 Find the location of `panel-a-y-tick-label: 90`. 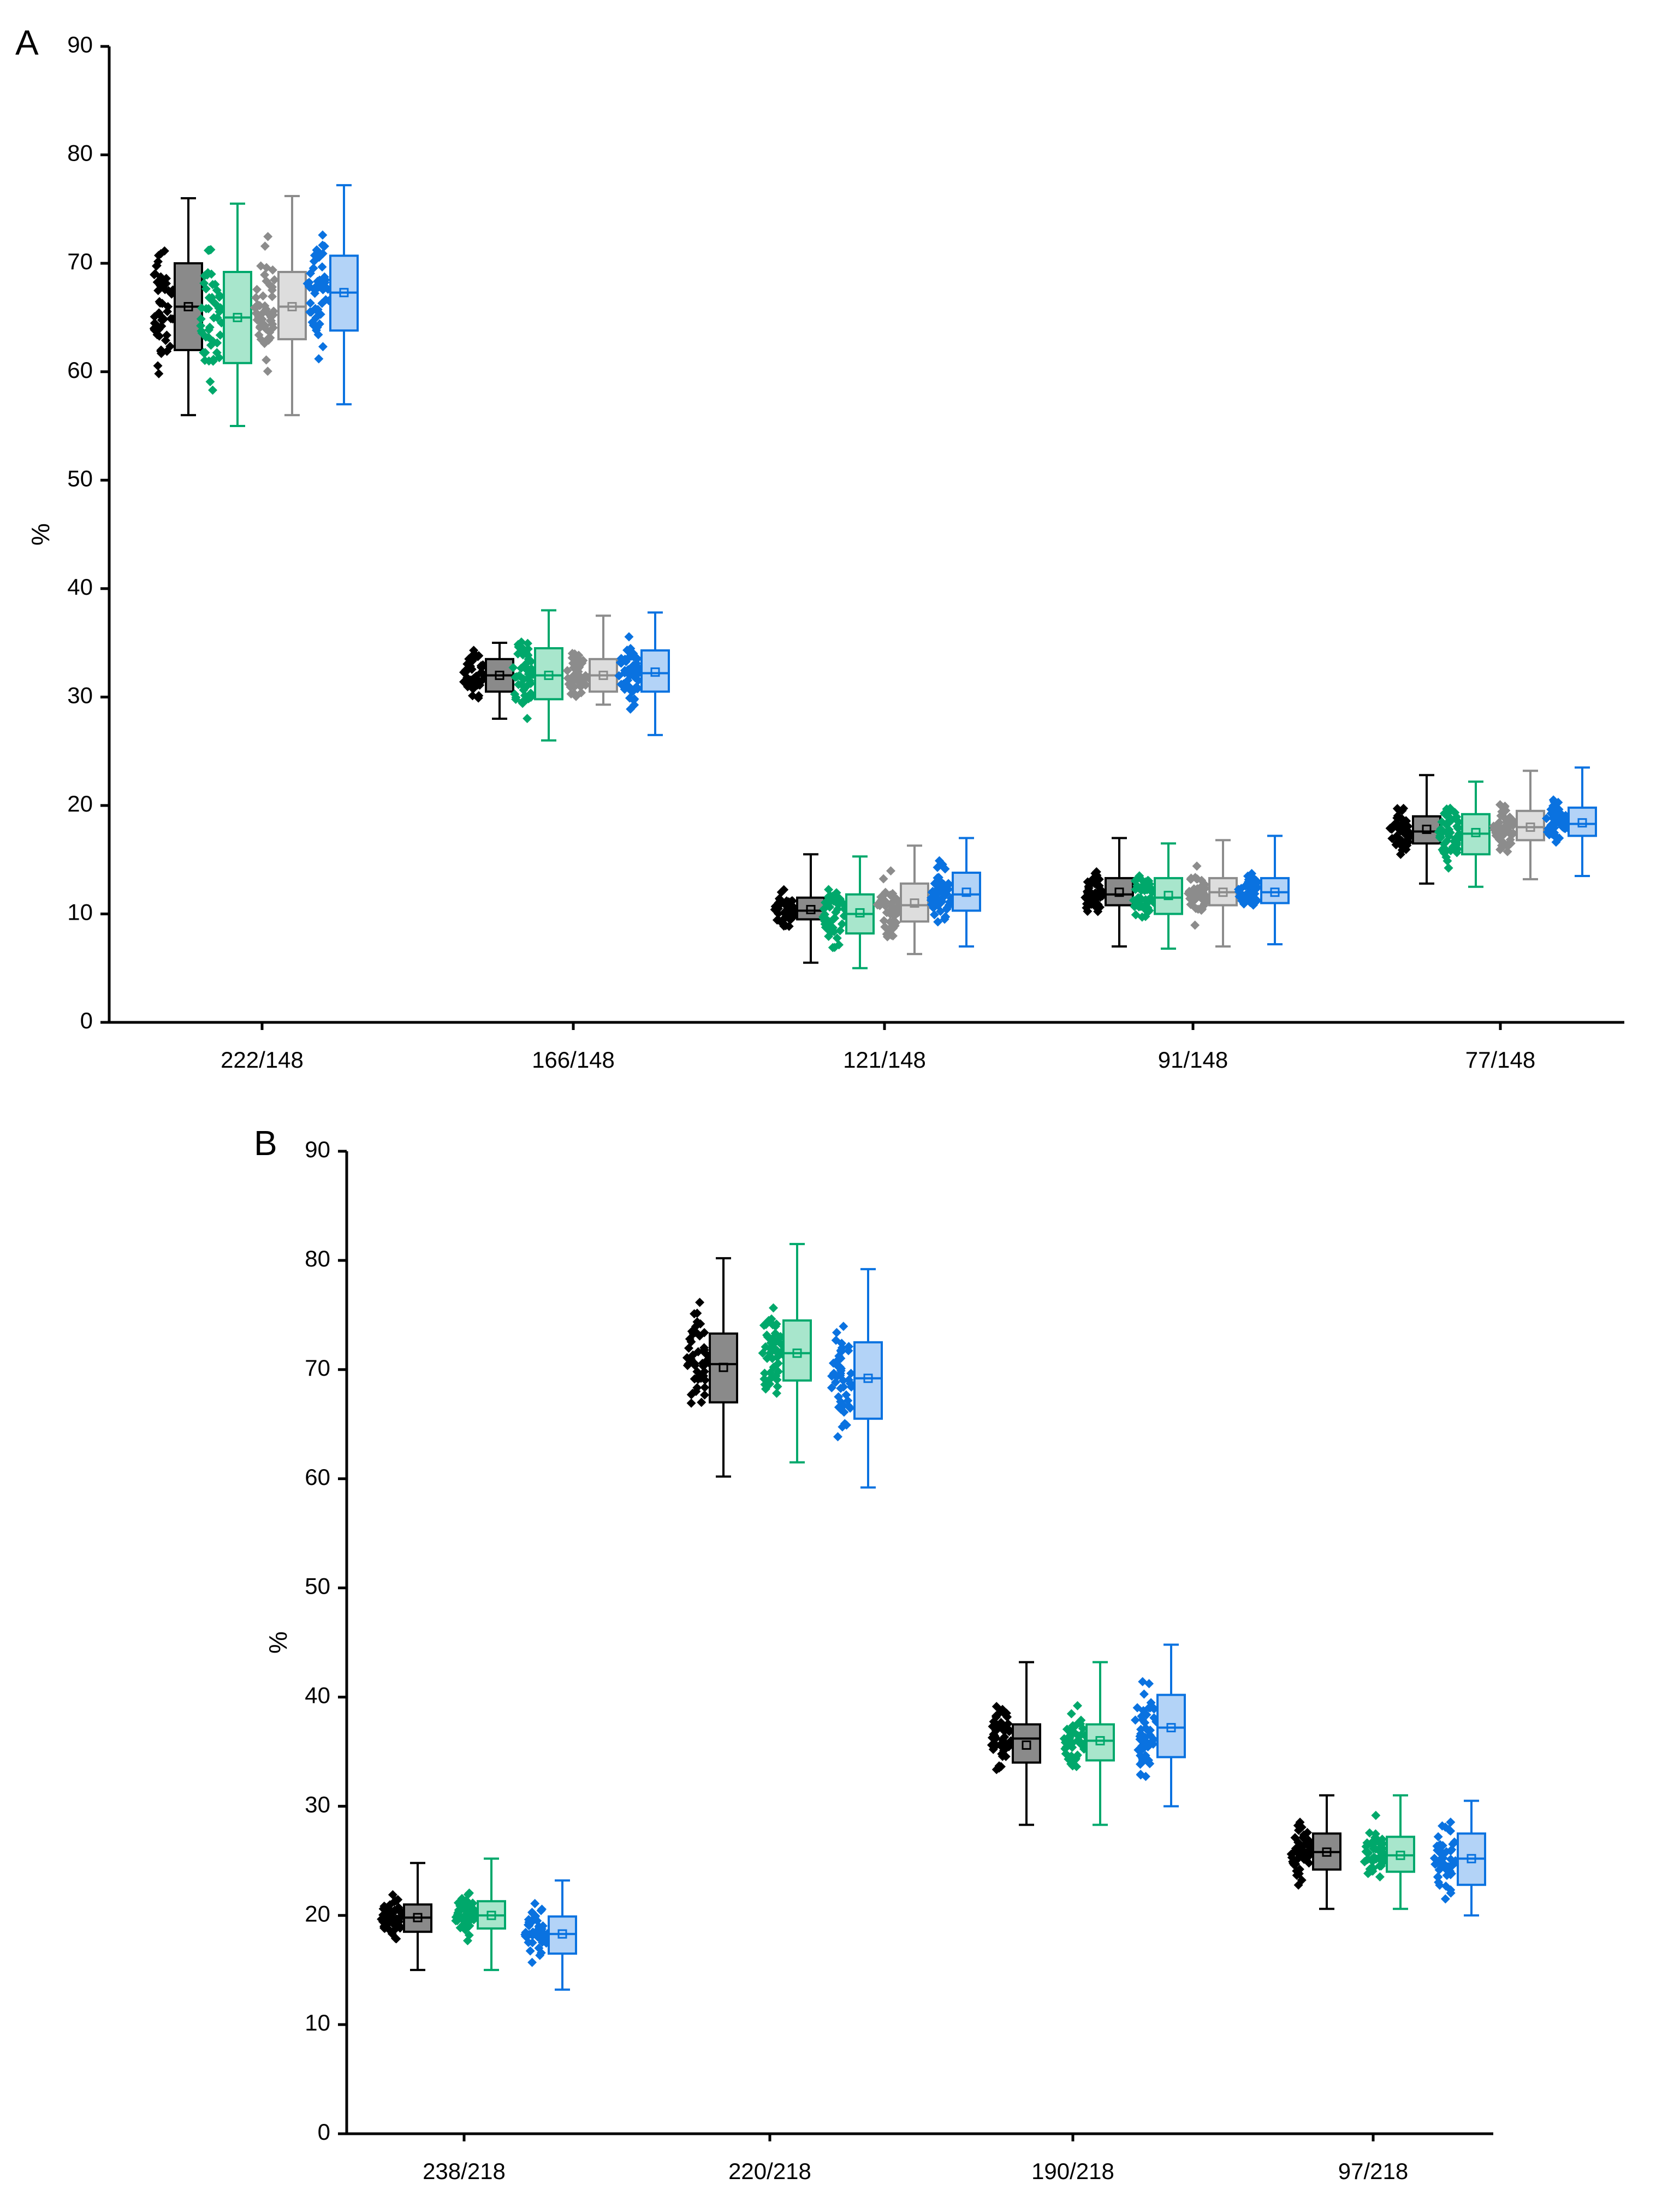

panel-a-y-tick-label: 90 is located at coordinates (80, 44).